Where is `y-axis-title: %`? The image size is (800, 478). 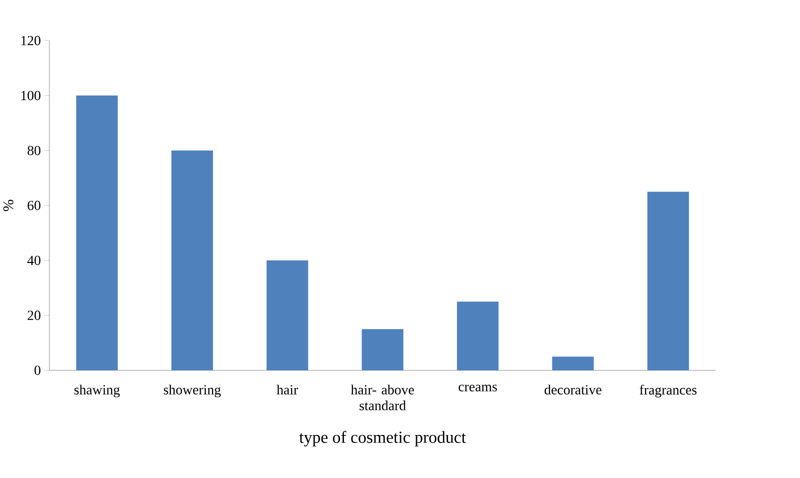
y-axis-title: % is located at coordinates (8, 206).